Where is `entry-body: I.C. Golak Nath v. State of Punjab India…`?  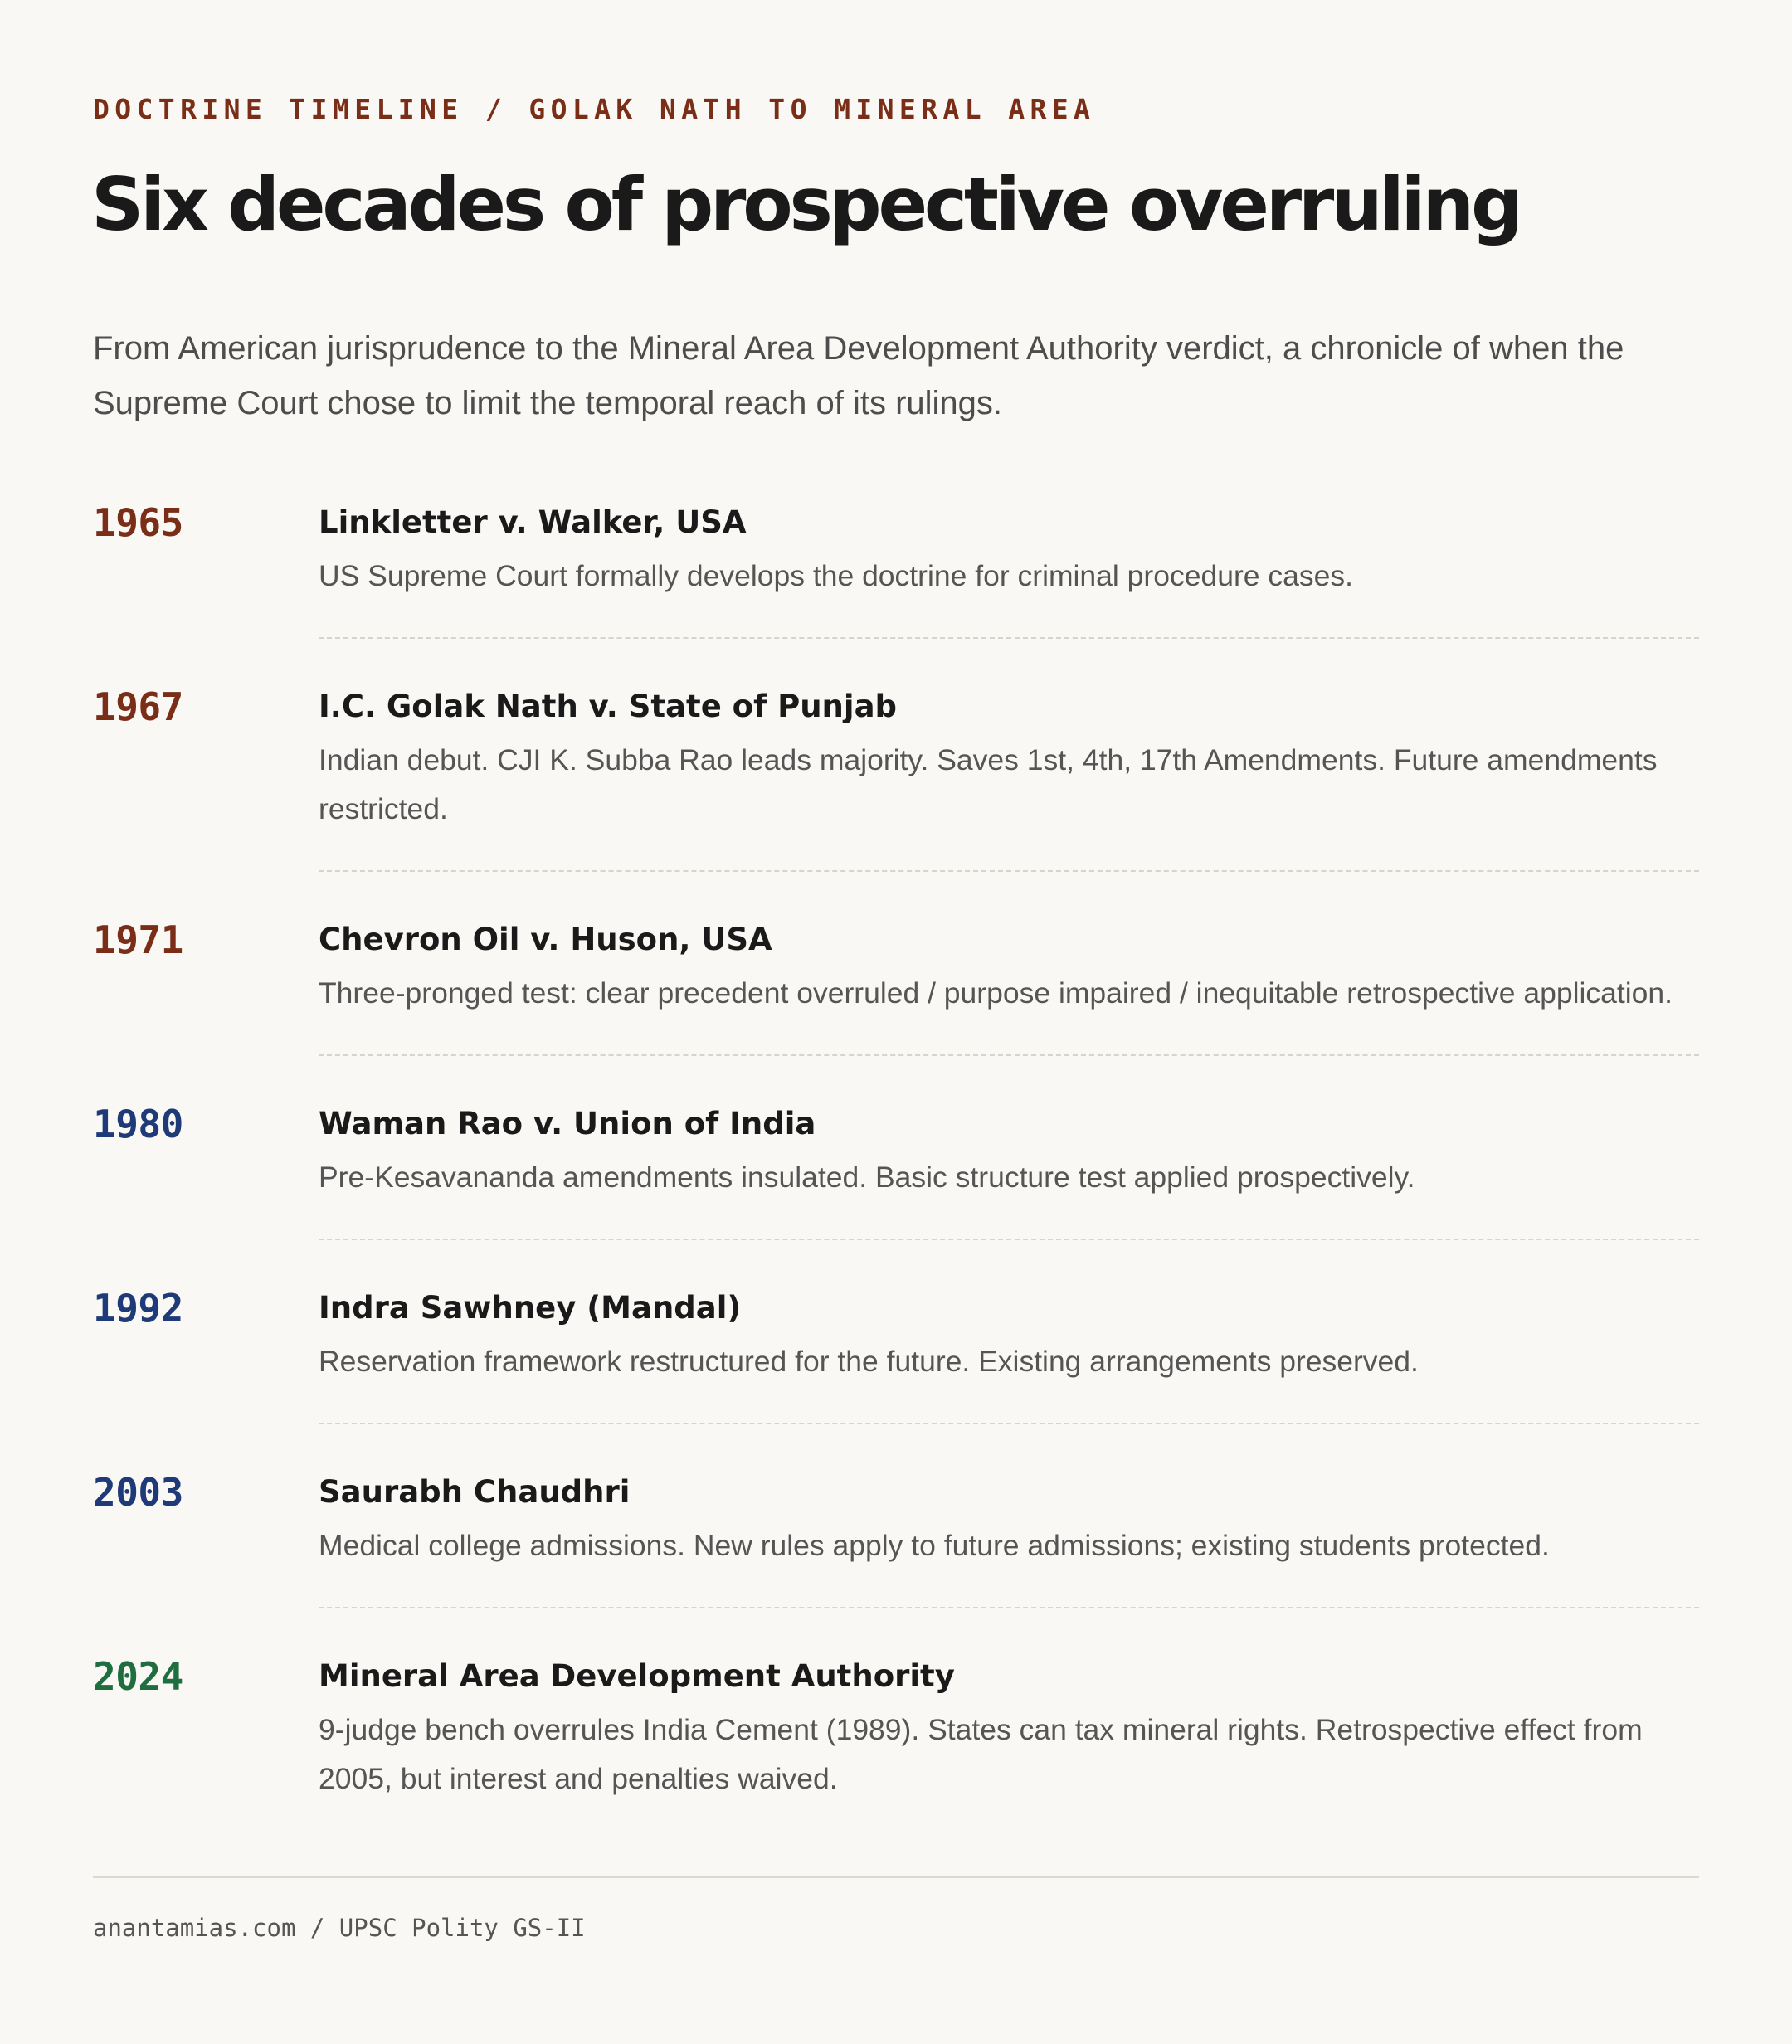 entry-body: I.C. Golak Nath v. State of Punjab India… is located at coordinates (1009, 754).